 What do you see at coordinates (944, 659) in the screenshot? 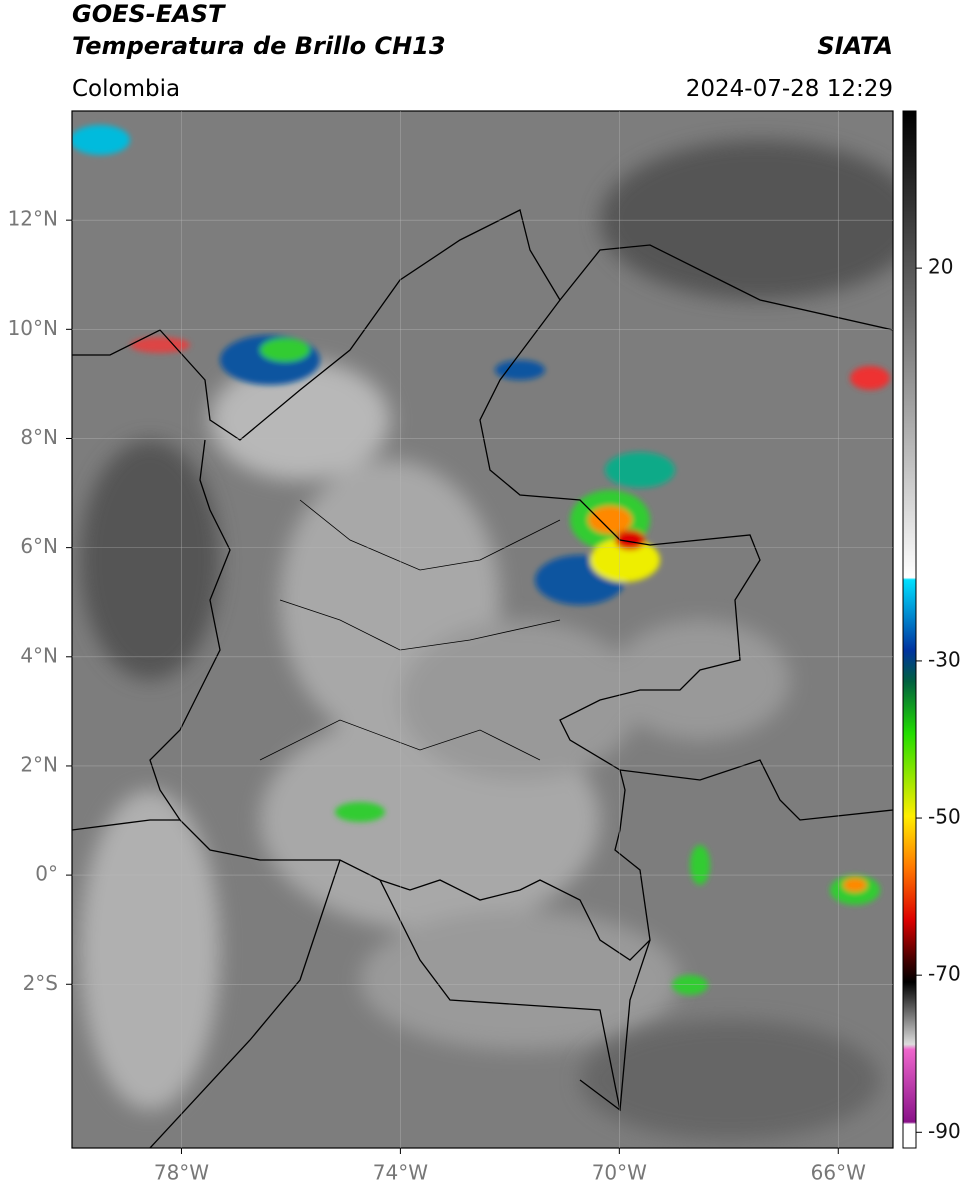
I see `colorbar-tick-label: -30` at bounding box center [944, 659].